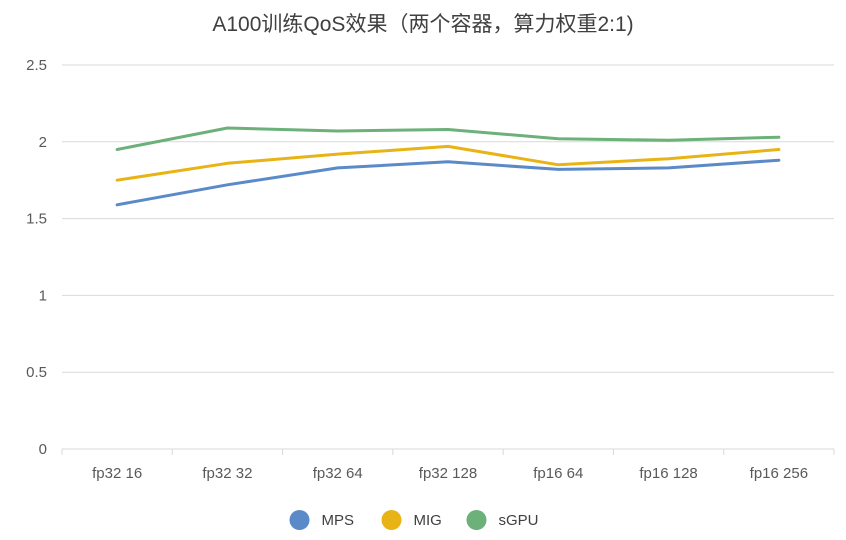 The width and height of the screenshot is (846, 540). Describe the element at coordinates (43, 295) in the screenshot. I see `y-tick-label: 1` at that location.